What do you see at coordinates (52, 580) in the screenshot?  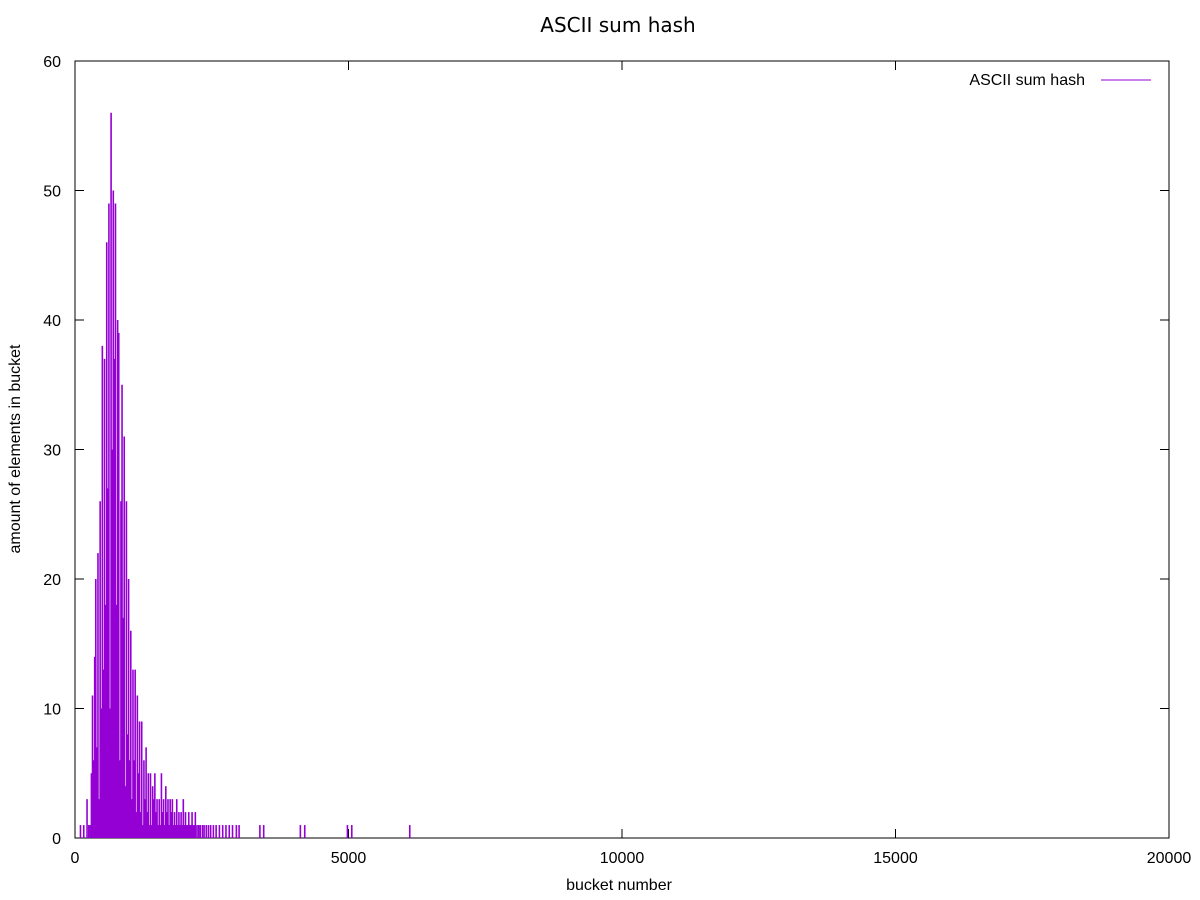 I see `y-tick-label: 20` at bounding box center [52, 580].